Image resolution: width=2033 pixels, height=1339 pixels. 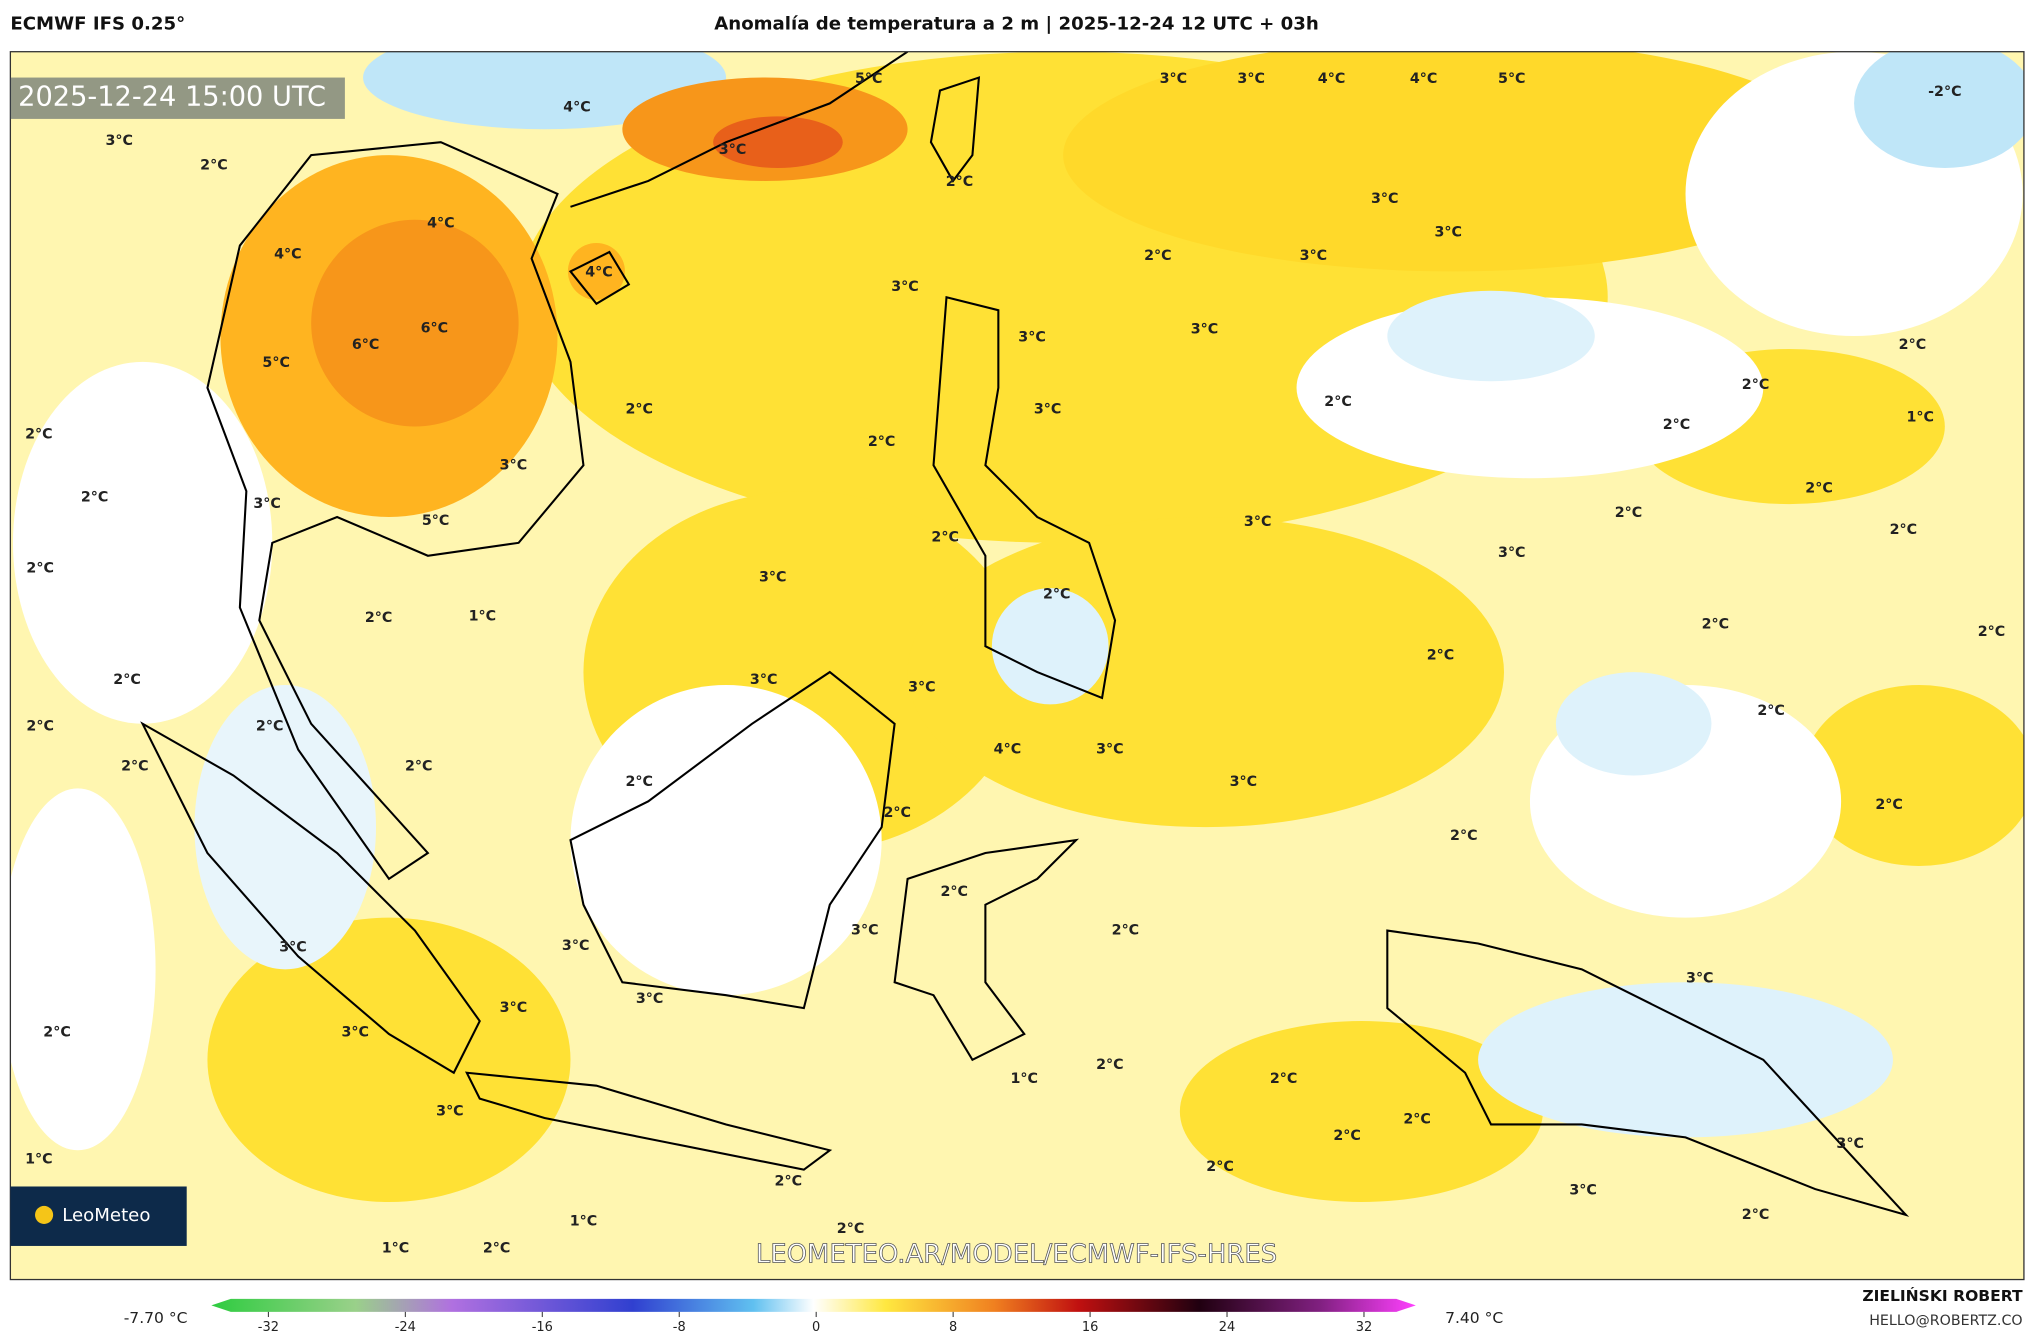 What do you see at coordinates (1944, 92) in the screenshot?
I see `map-label: -2°C` at bounding box center [1944, 92].